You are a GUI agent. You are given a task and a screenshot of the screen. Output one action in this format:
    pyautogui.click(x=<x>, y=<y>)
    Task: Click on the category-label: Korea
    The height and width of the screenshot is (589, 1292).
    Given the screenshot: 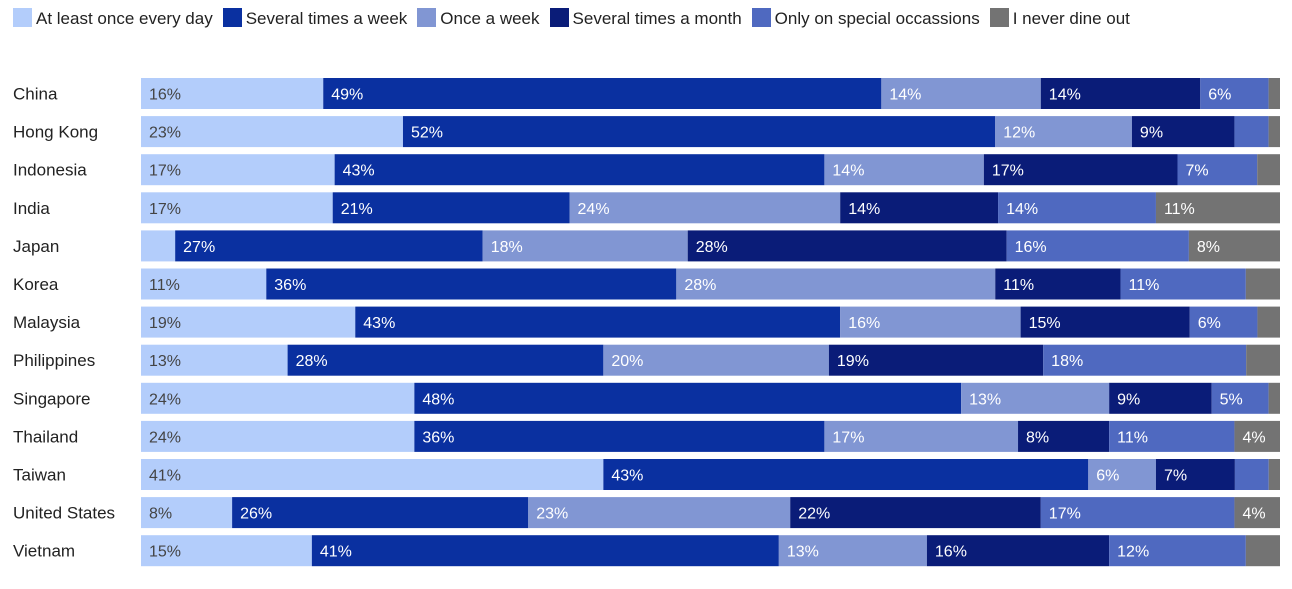 What is the action you would take?
    pyautogui.click(x=36, y=284)
    